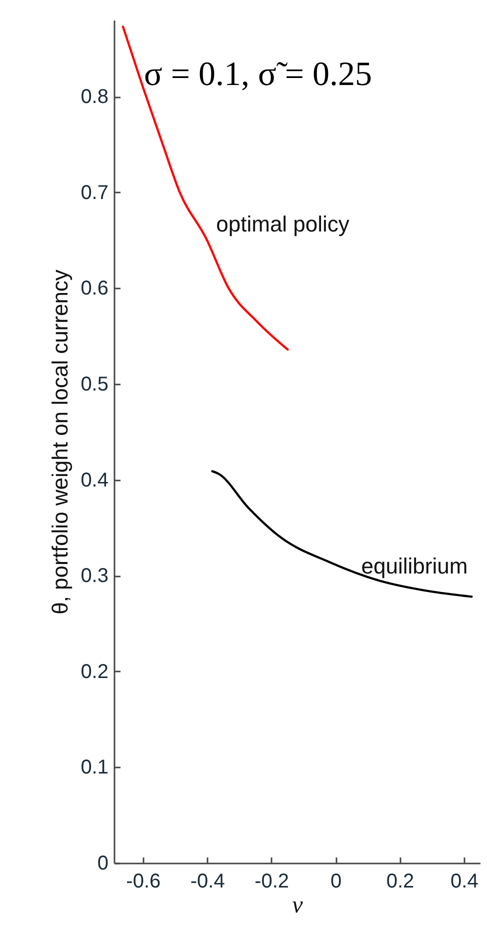  What do you see at coordinates (60, 442) in the screenshot?
I see `y-axis-title: θ, portfolio weight on local currency` at bounding box center [60, 442].